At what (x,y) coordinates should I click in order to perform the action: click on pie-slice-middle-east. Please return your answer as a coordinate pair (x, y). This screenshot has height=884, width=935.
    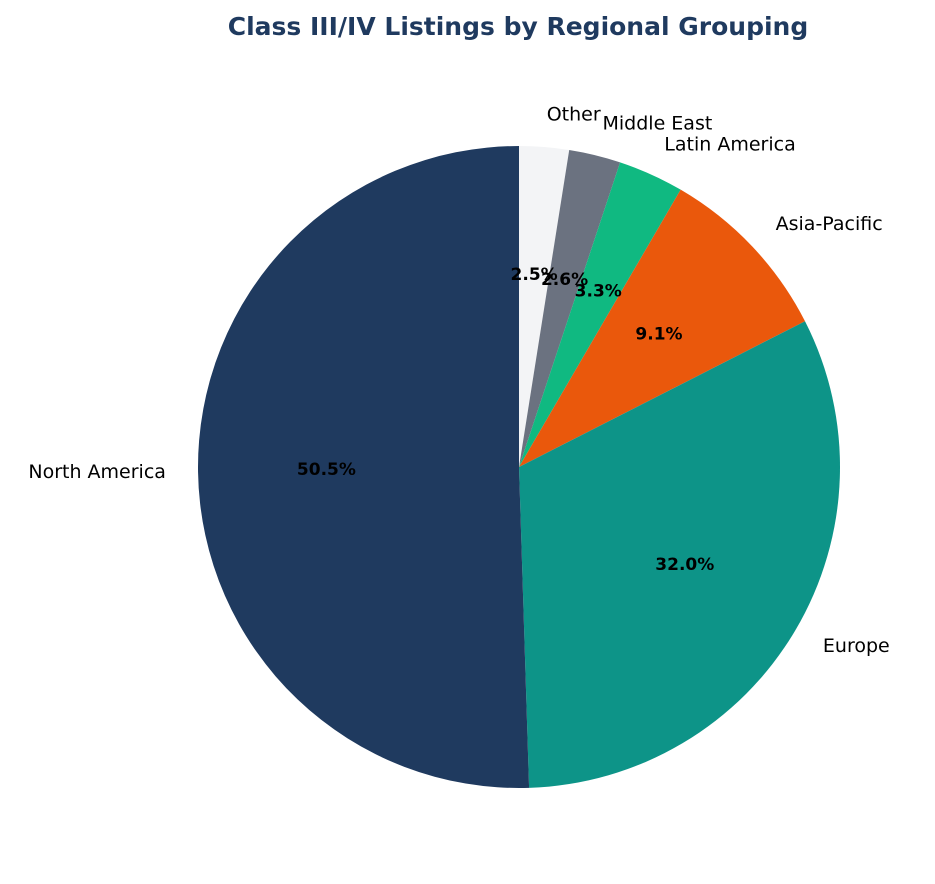
    Looking at the image, I should click on (570, 308).